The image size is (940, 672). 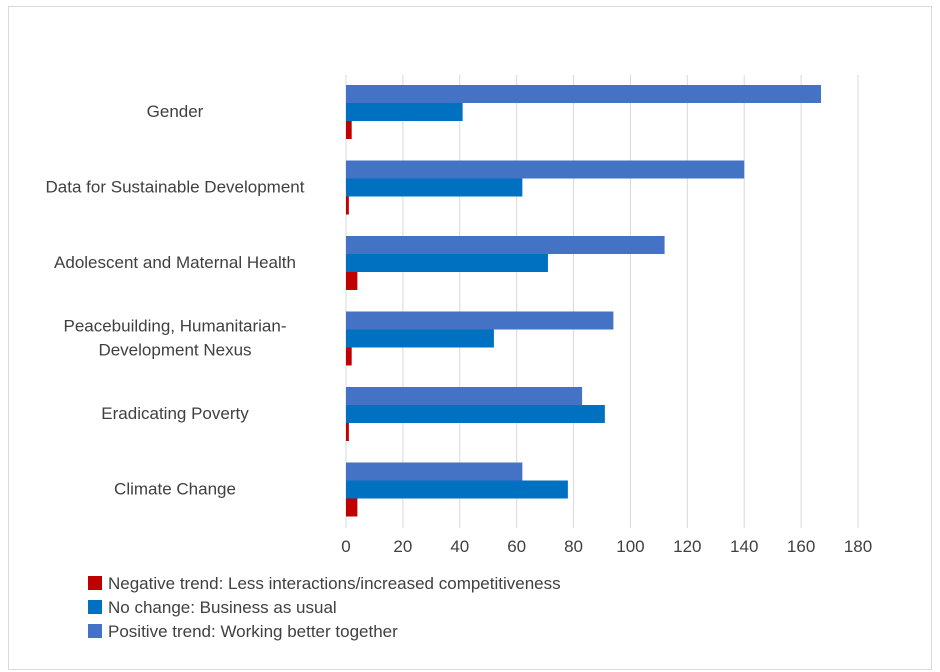 I want to click on x-tick-label: 140, so click(x=744, y=546).